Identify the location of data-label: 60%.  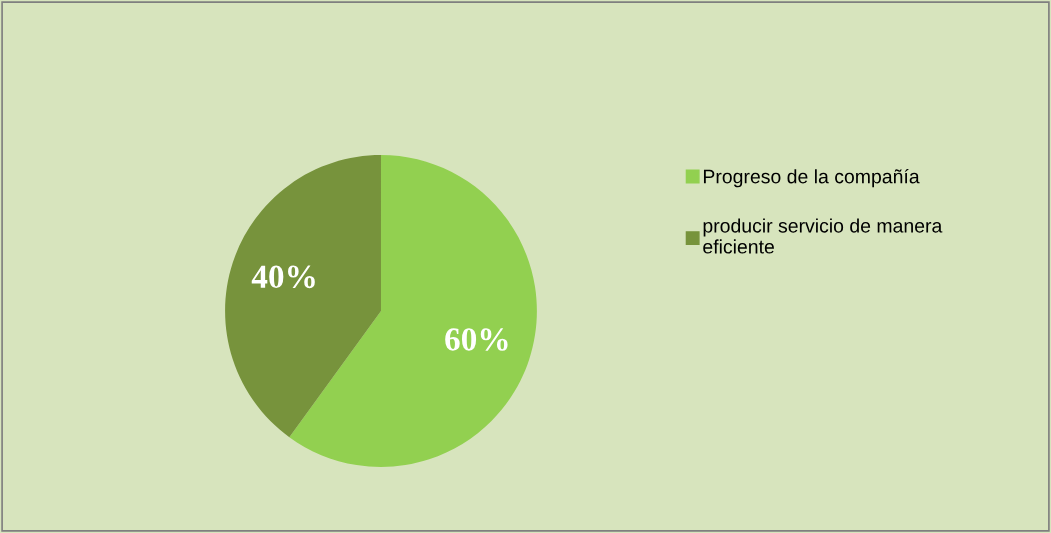
(476, 339).